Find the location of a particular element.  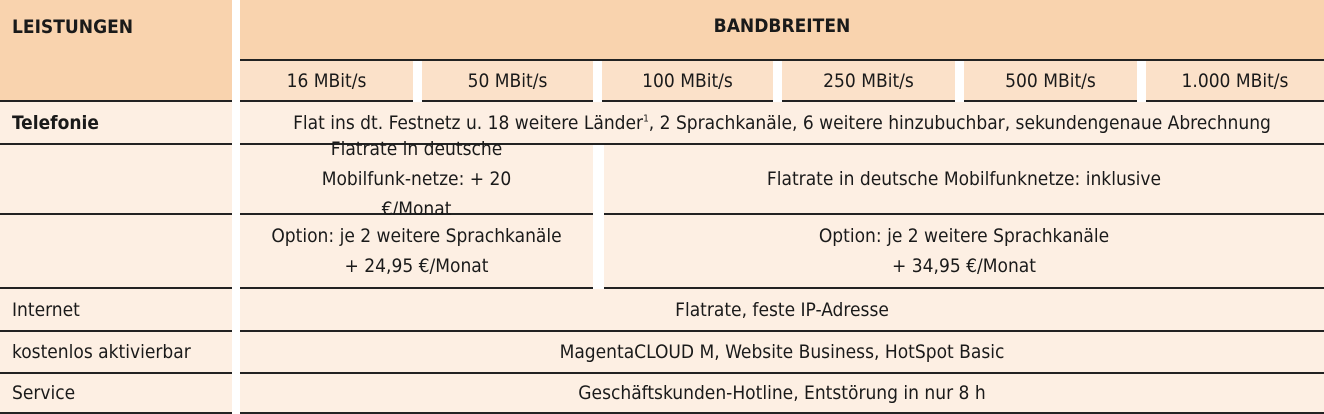

footnote-marker: 1 is located at coordinates (646, 119).